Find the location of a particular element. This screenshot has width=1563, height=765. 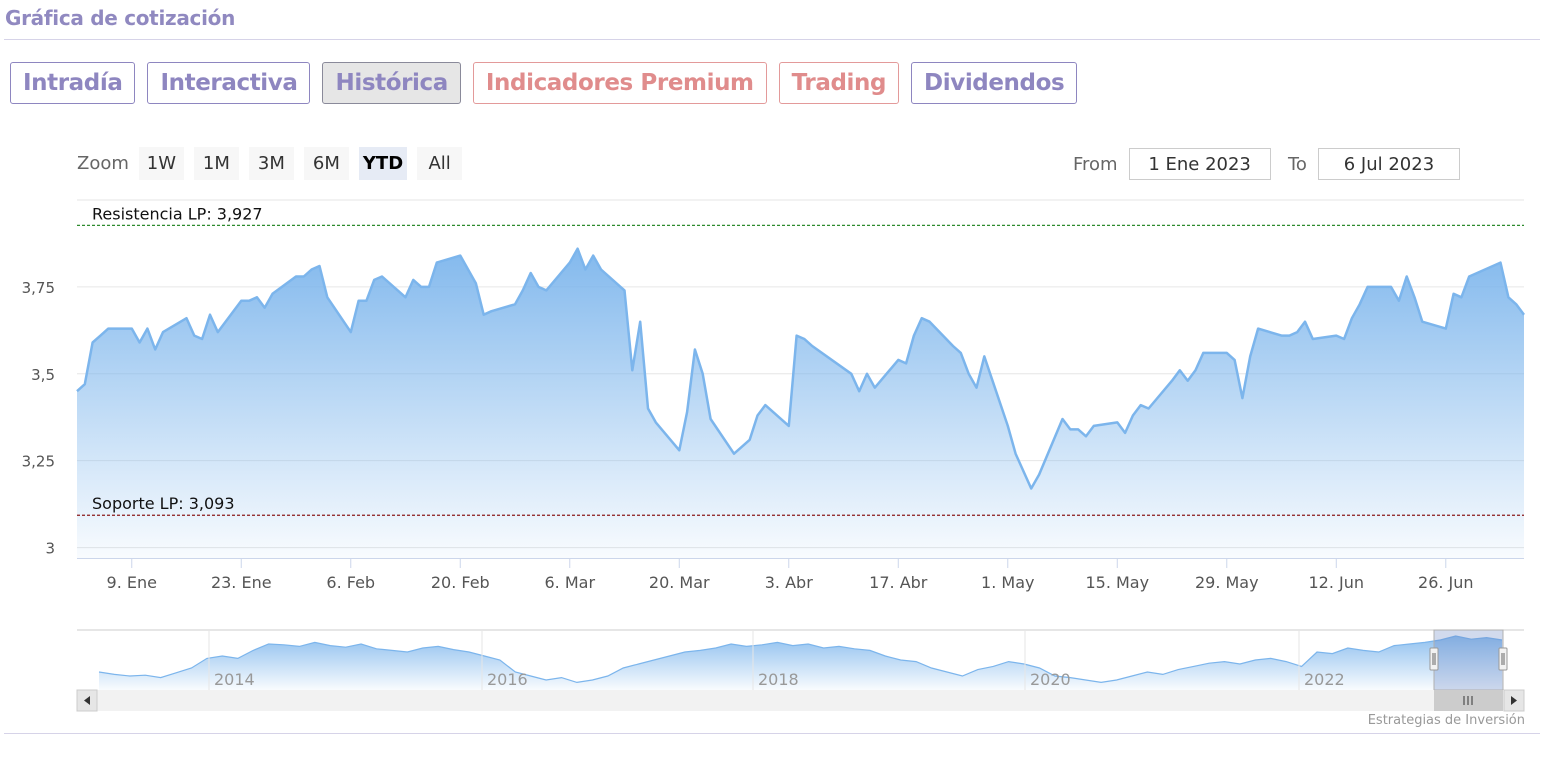

tab-interactiva: Interactiva is located at coordinates (229, 83).